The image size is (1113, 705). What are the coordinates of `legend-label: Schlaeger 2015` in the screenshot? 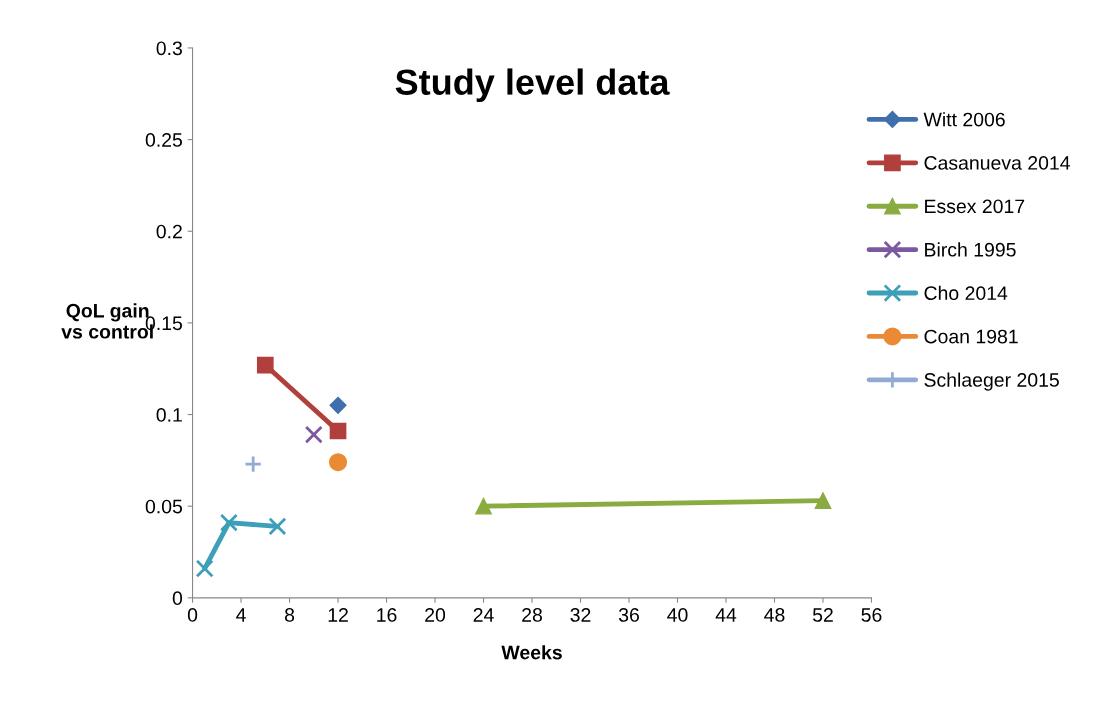 It's located at (991, 381).